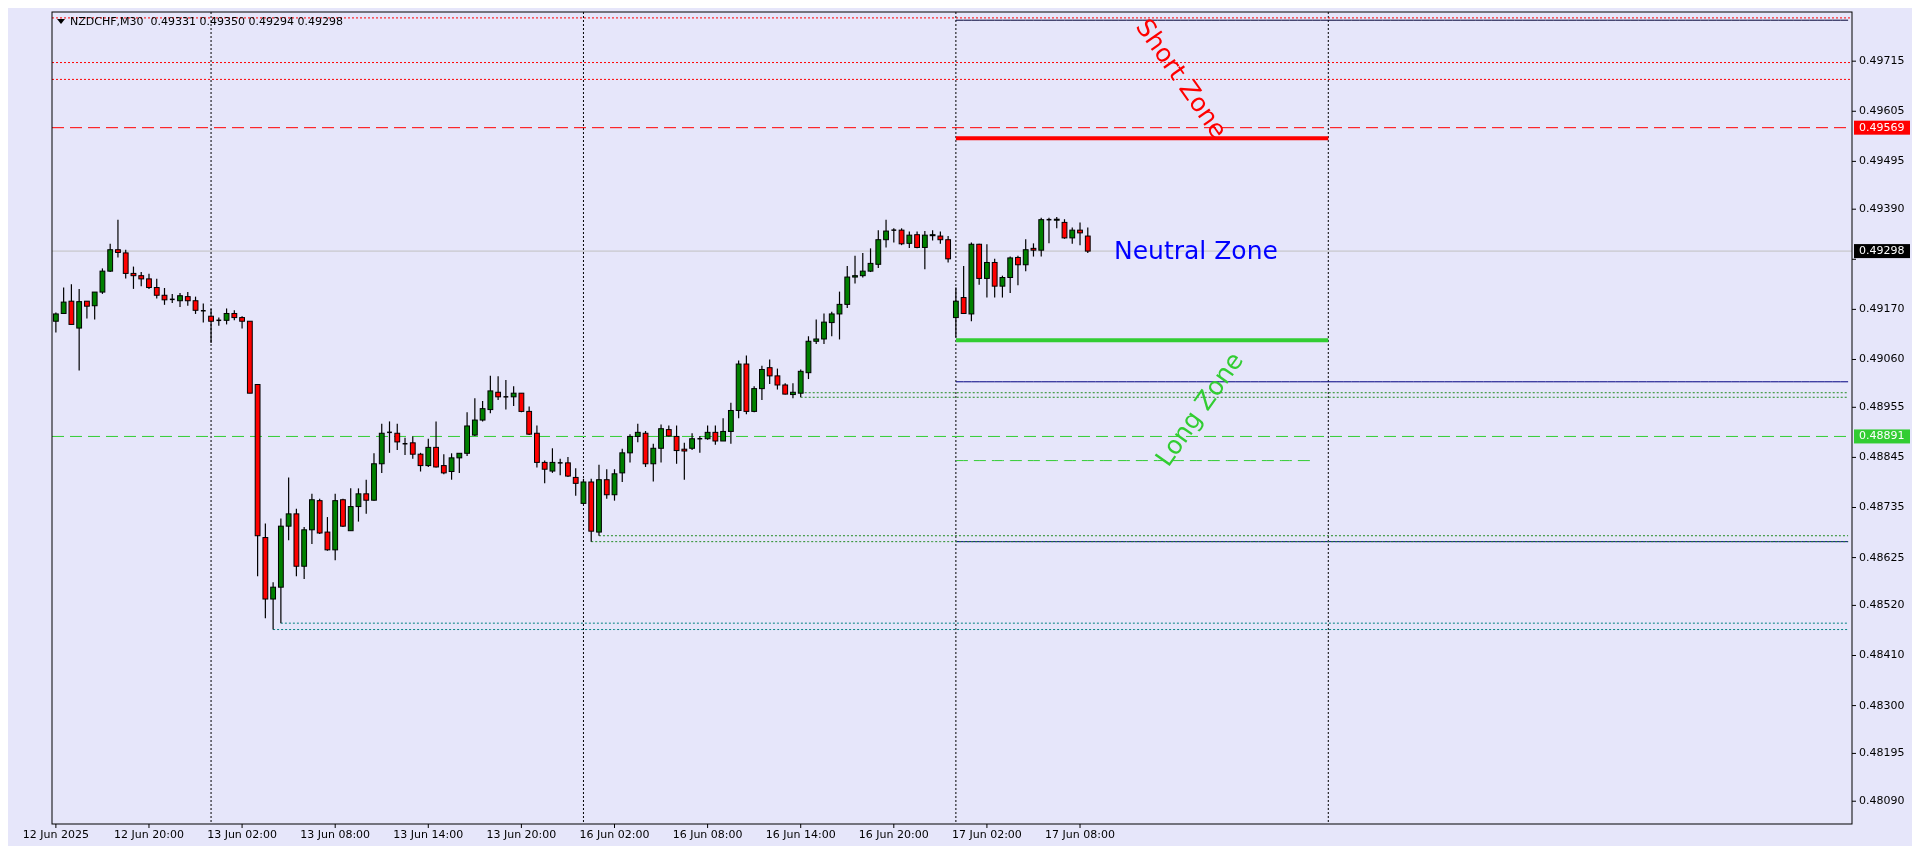  Describe the element at coordinates (55, 834) in the screenshot. I see `x-tick-label: 12 Jun 2025` at that location.